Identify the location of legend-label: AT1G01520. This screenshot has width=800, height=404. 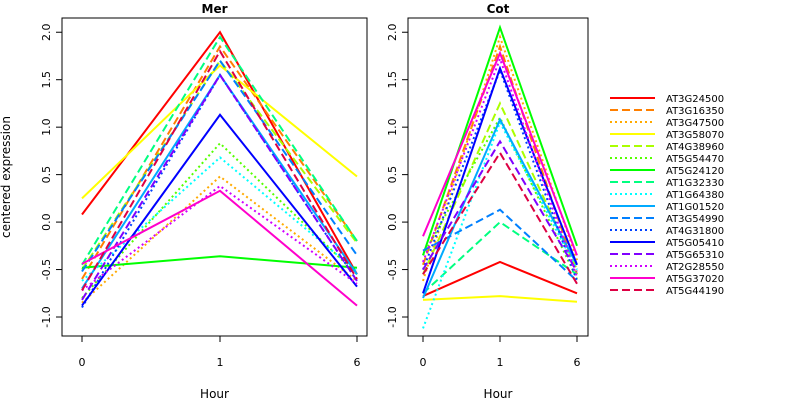
(695, 207).